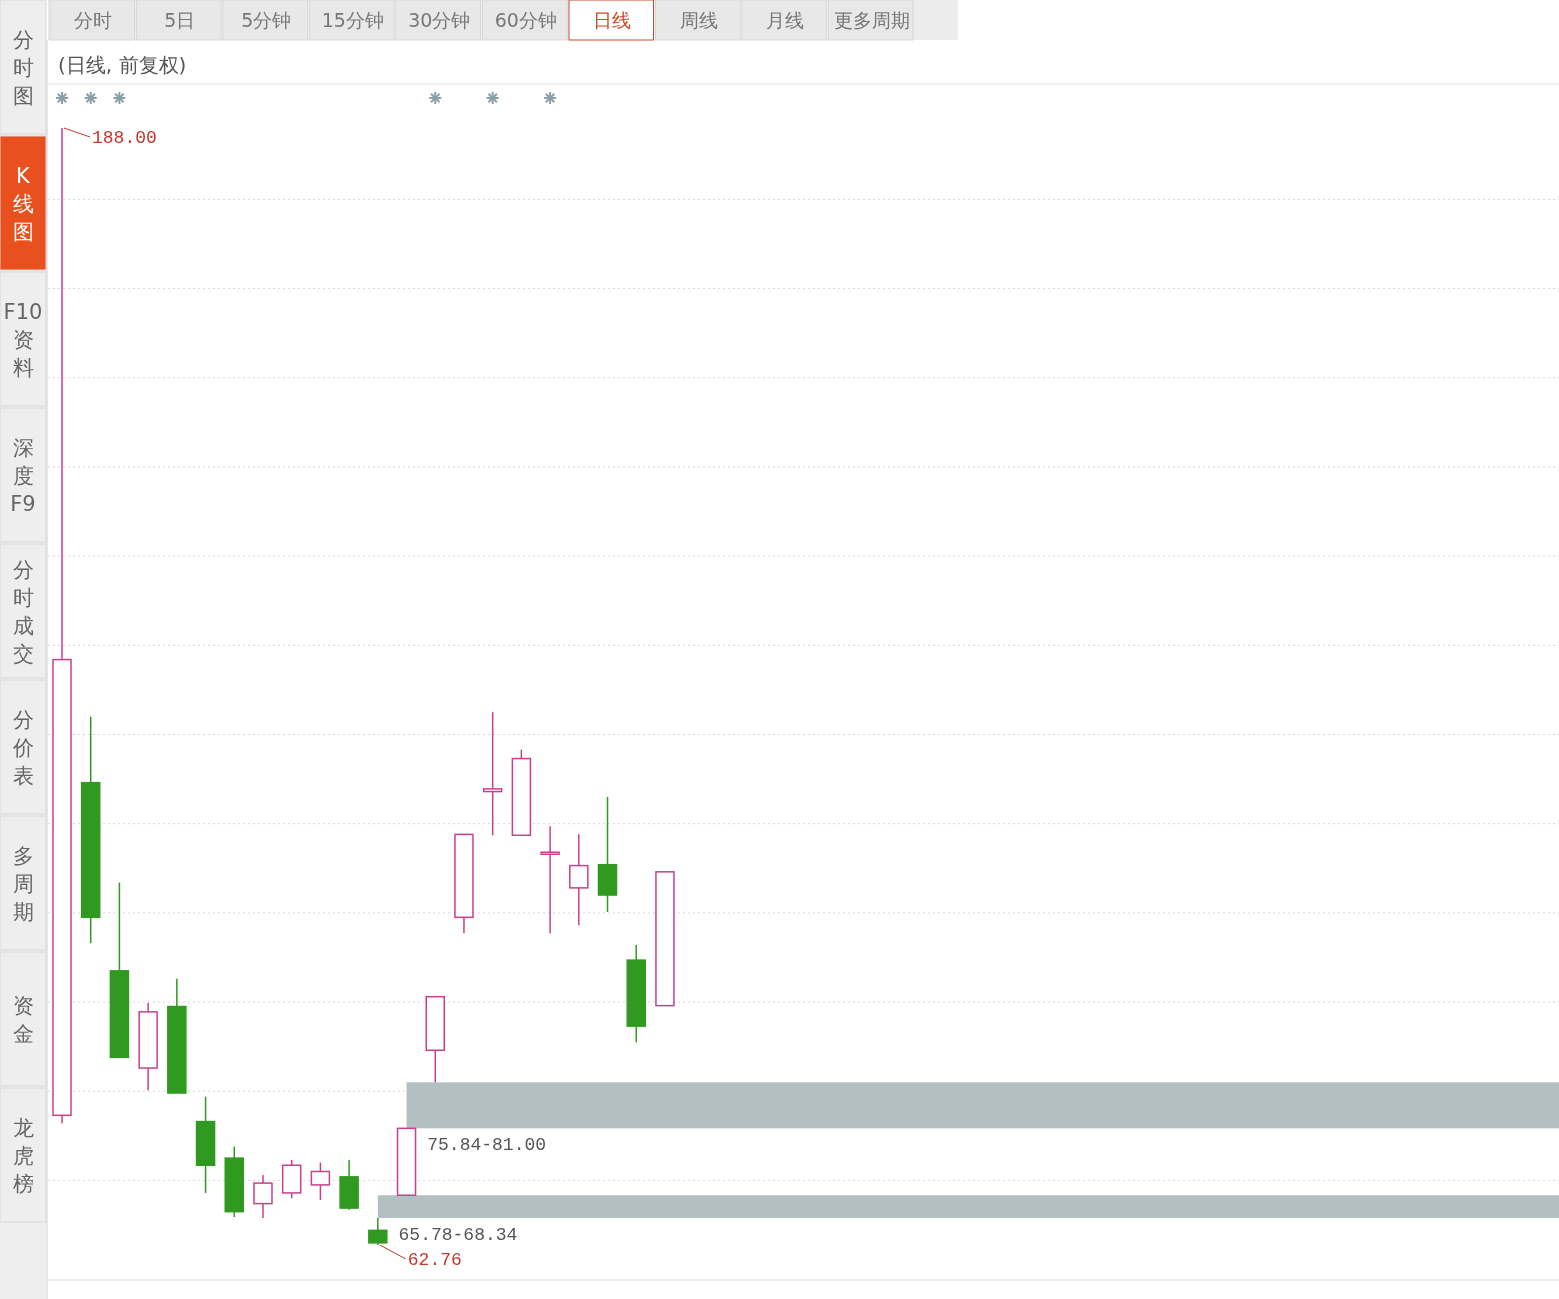 The image size is (1559, 1299). I want to click on text: 30分钟, so click(439, 20).